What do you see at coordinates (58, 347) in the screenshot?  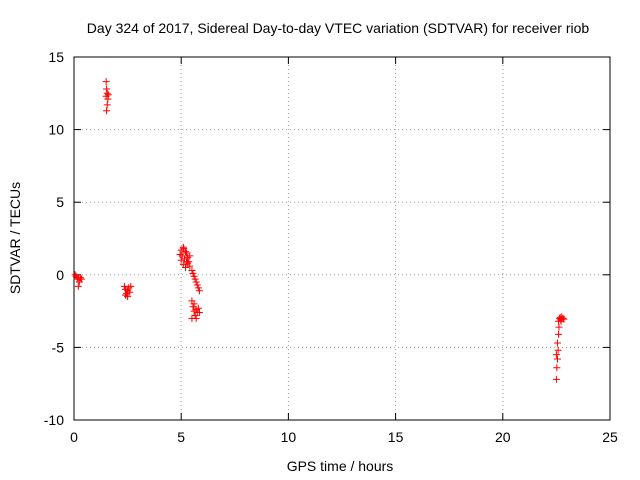 I see `y-tick-label: -5` at bounding box center [58, 347].